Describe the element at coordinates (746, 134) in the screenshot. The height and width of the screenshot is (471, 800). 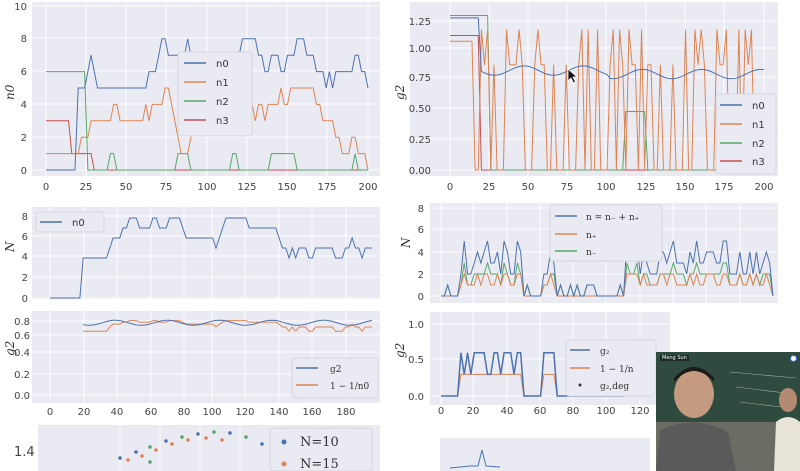
I see `panel2-legend: n0 n1 n2 n3` at that location.